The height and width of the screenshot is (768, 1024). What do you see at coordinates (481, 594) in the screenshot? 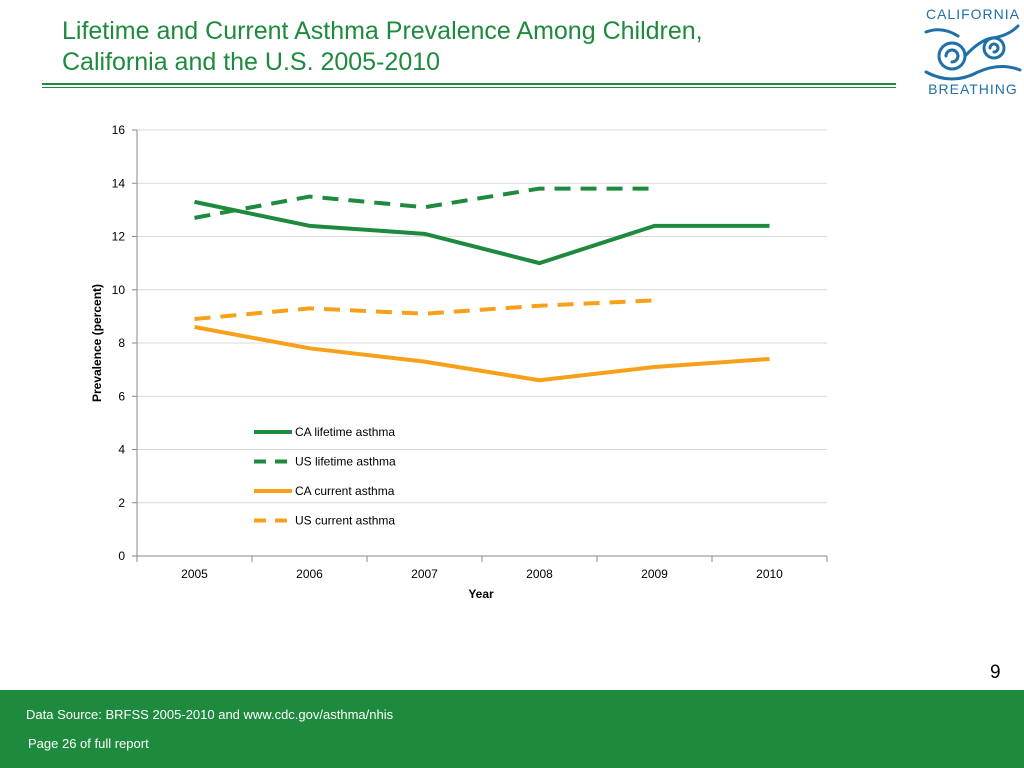
I see `x-axis-label: Year` at bounding box center [481, 594].